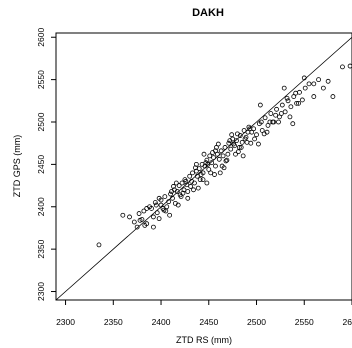  What do you see at coordinates (17, 166) in the screenshot?
I see `y-axis-label: ZTD GPS (mm)` at bounding box center [17, 166].